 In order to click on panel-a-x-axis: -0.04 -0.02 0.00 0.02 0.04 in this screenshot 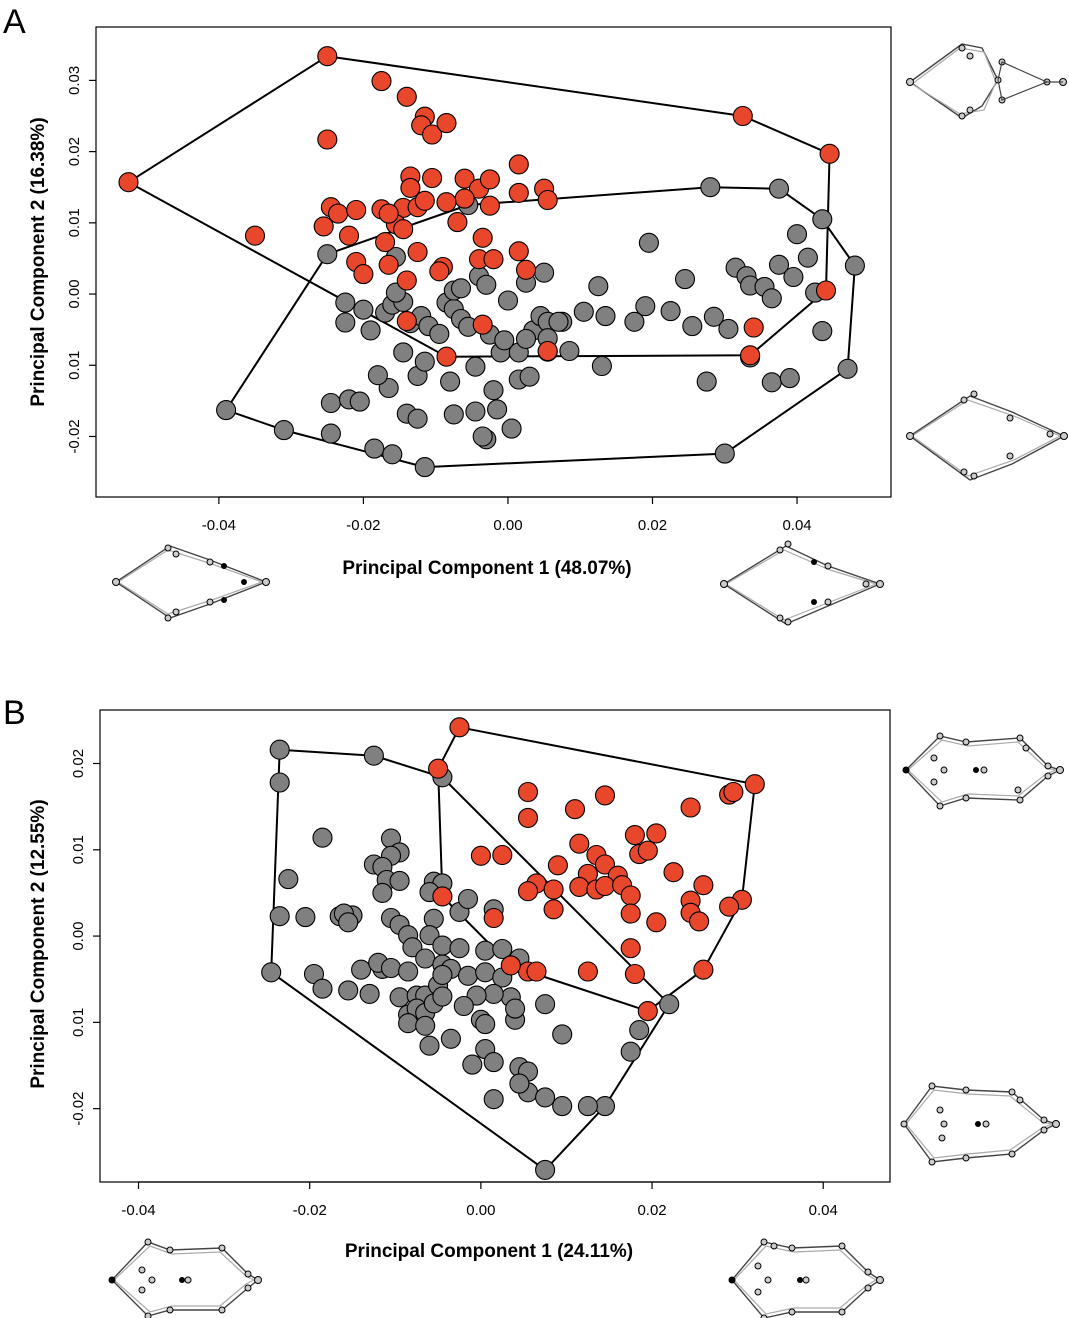, I will do `click(507, 515)`.